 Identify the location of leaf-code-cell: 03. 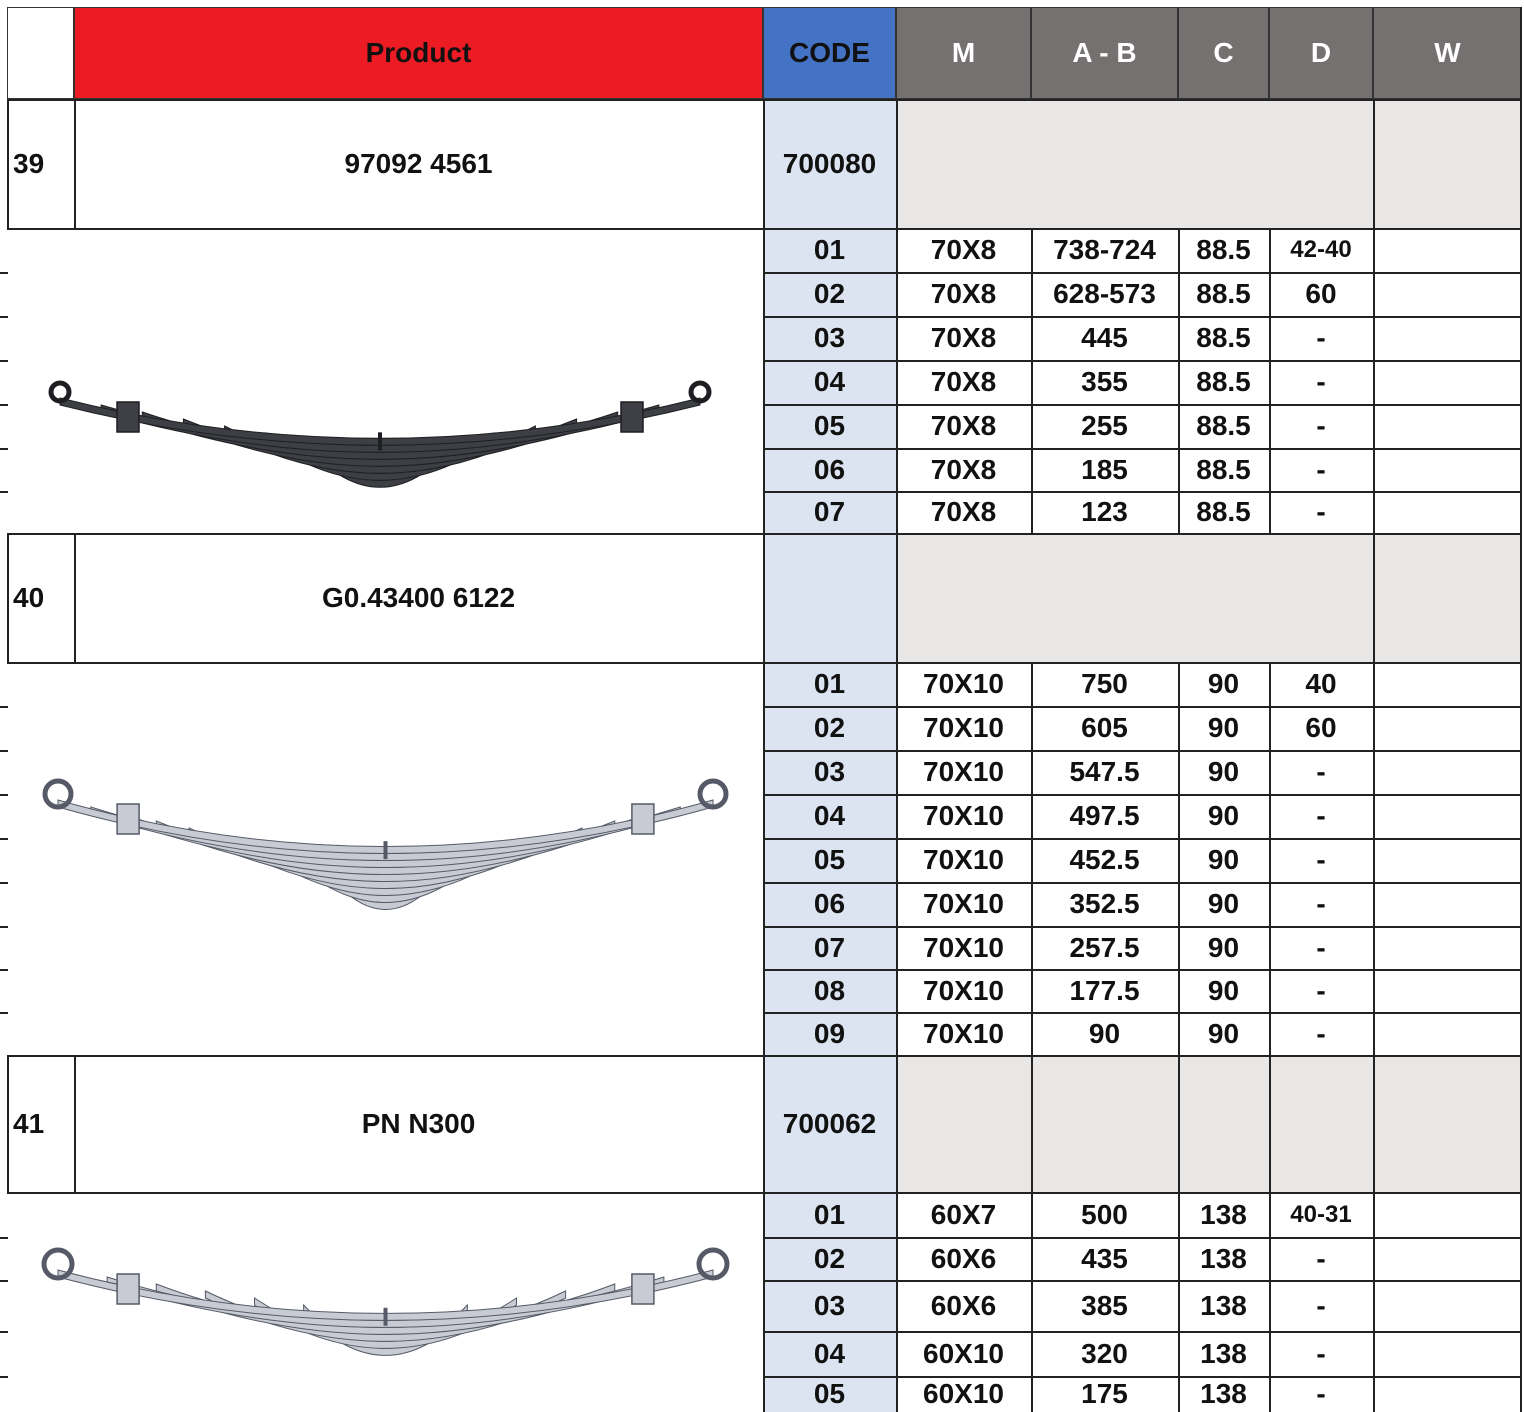
(829, 1305).